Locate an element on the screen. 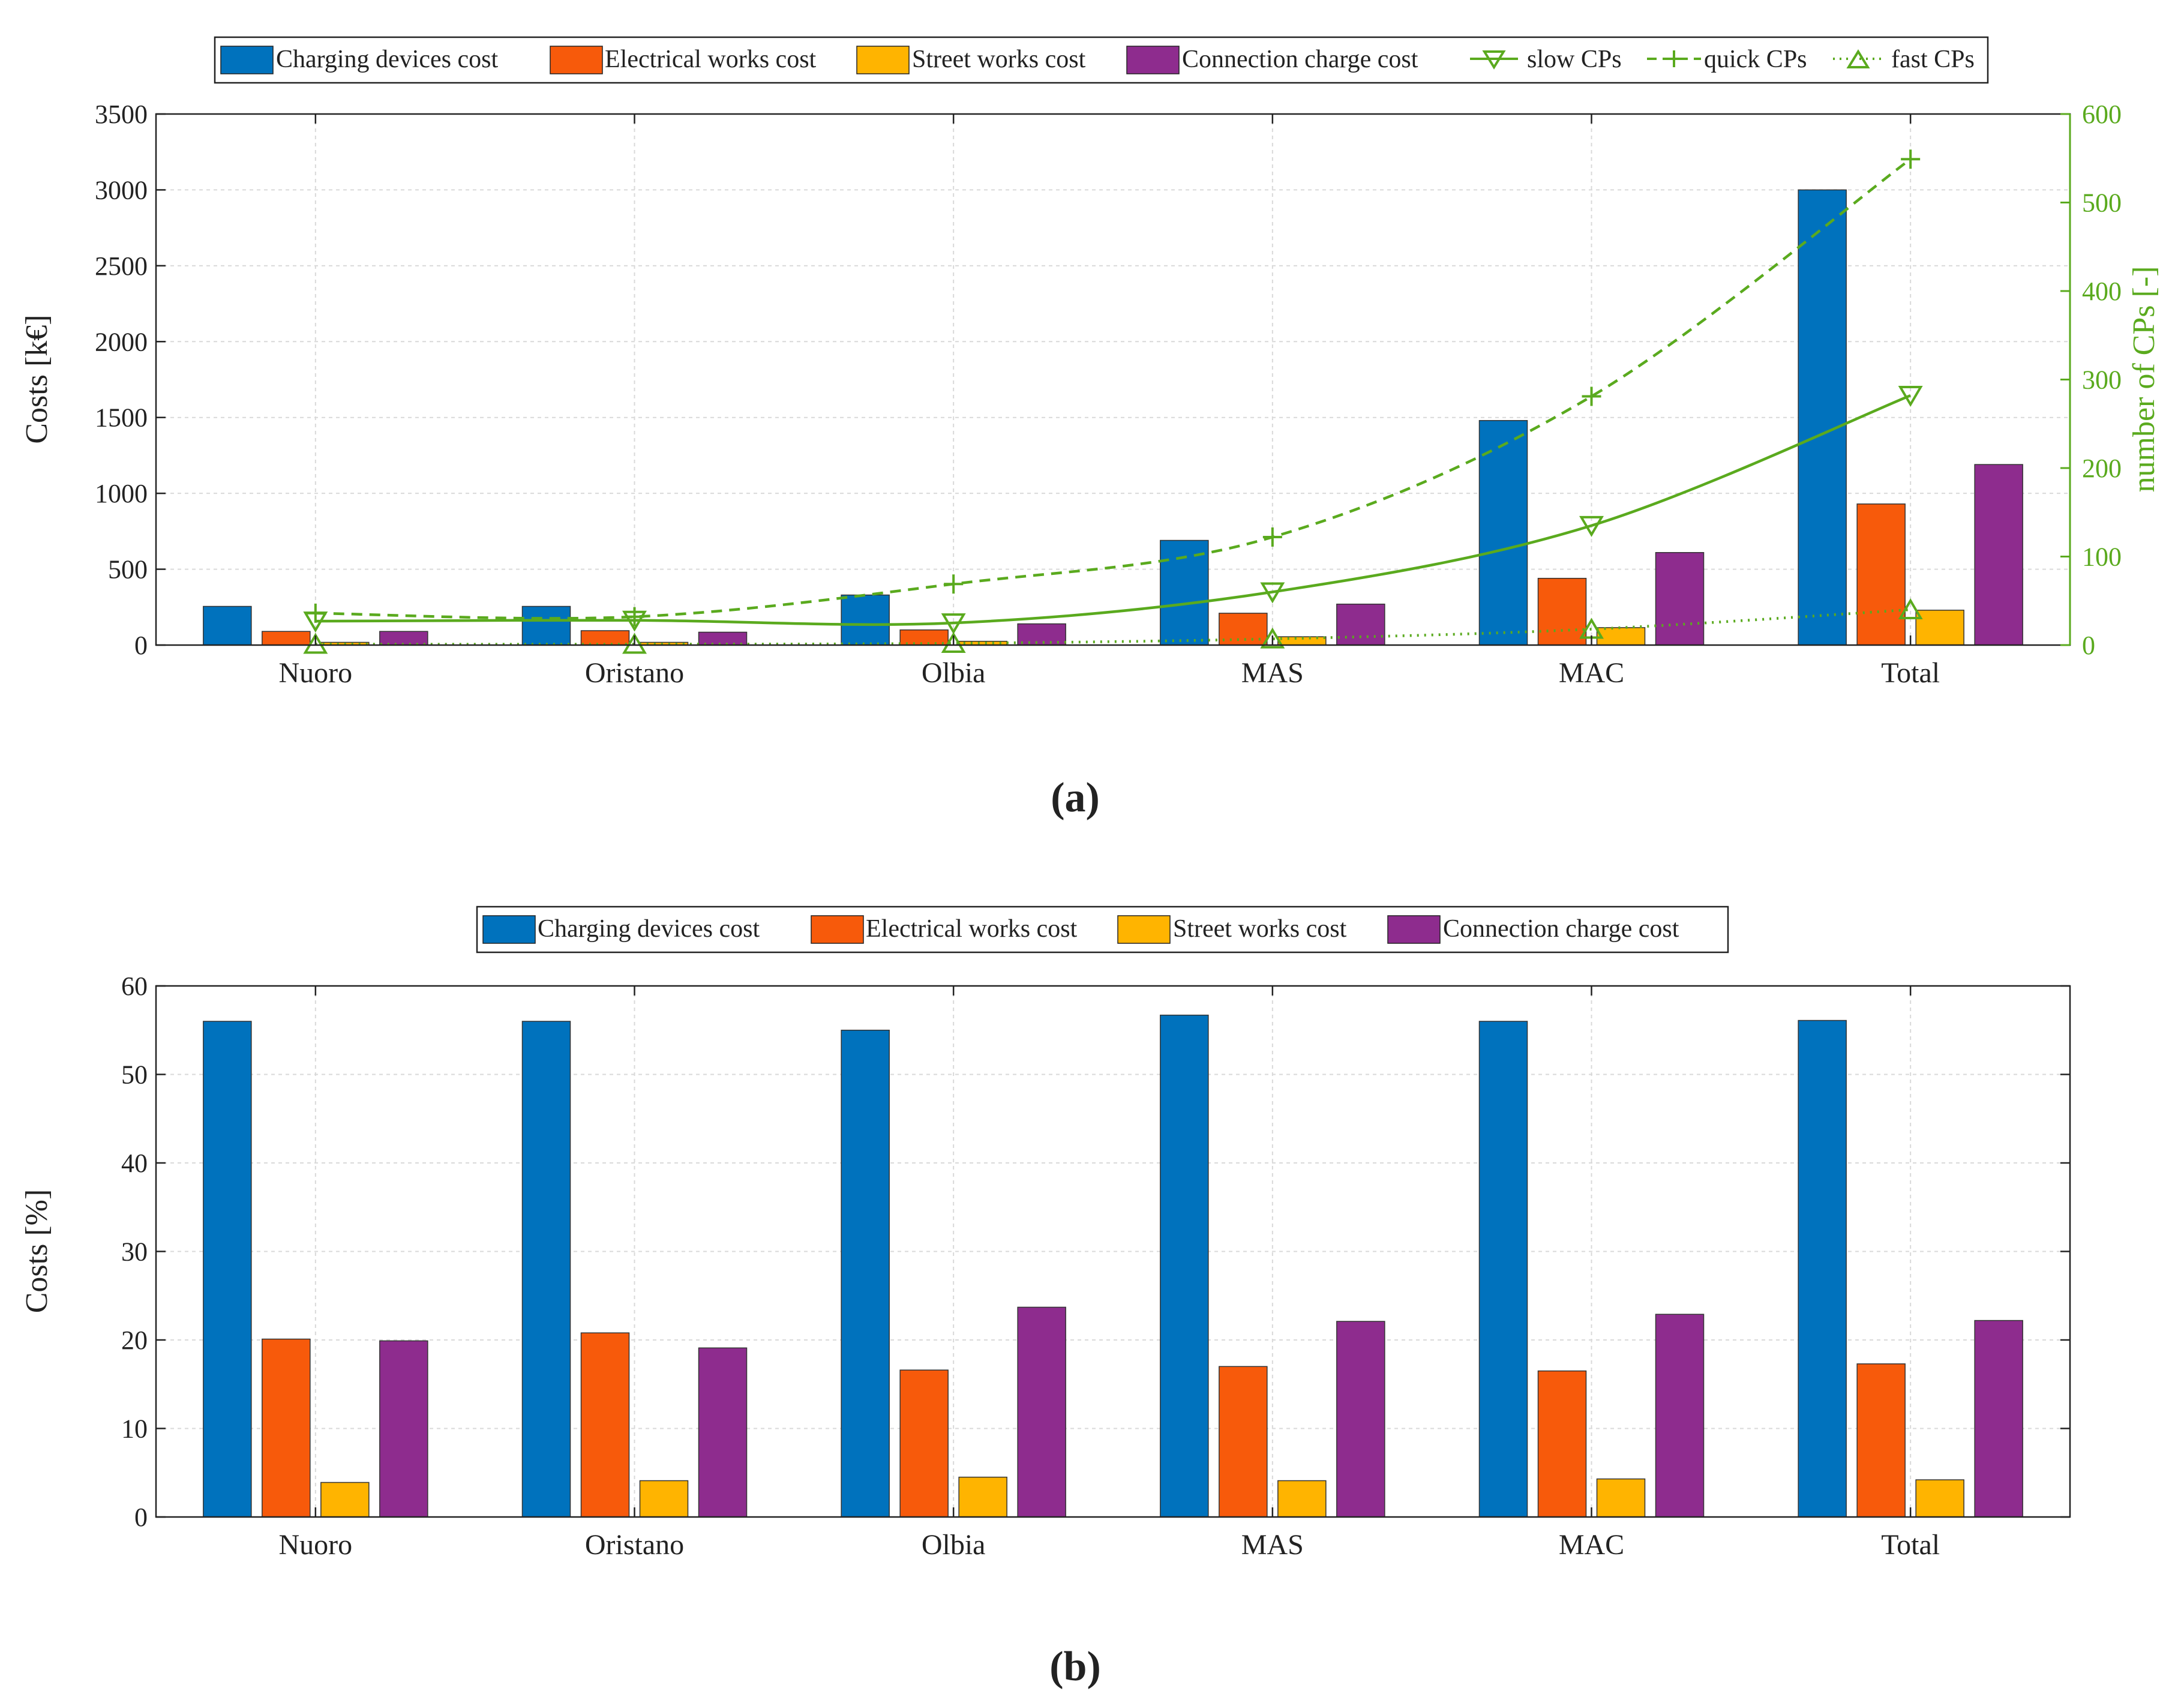  panel-a-legend-box is located at coordinates (1101, 60).